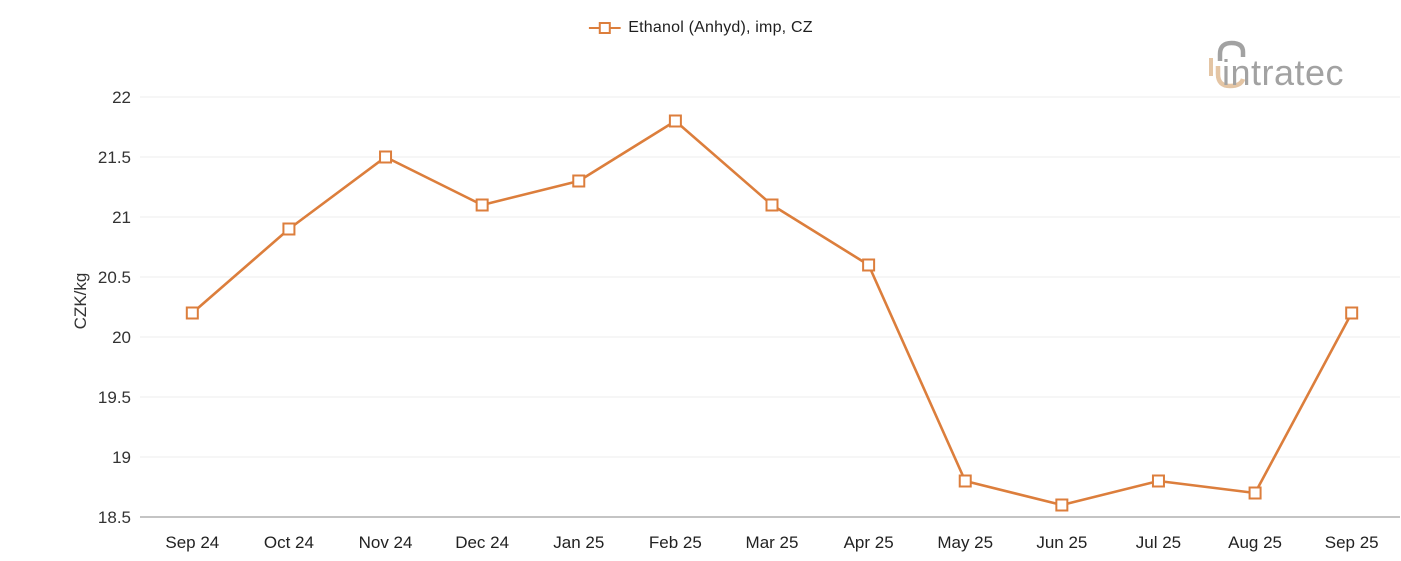 Image resolution: width=1401 pixels, height=561 pixels. Describe the element at coordinates (121, 457) in the screenshot. I see `y-tick-label: 19` at that location.